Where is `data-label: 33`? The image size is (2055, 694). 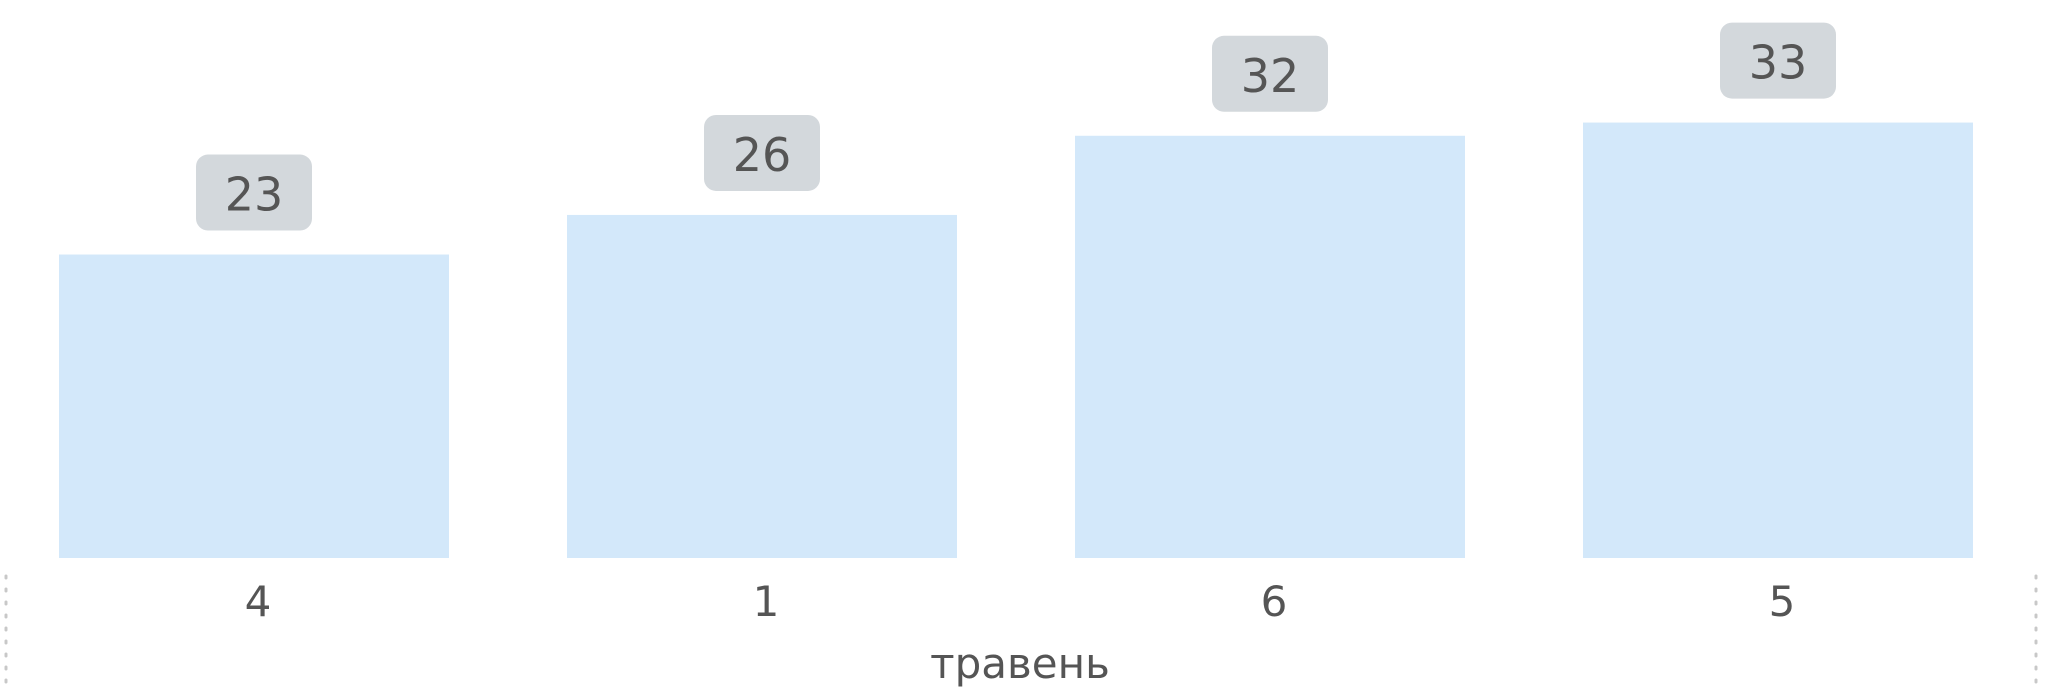 data-label: 33 is located at coordinates (1778, 63).